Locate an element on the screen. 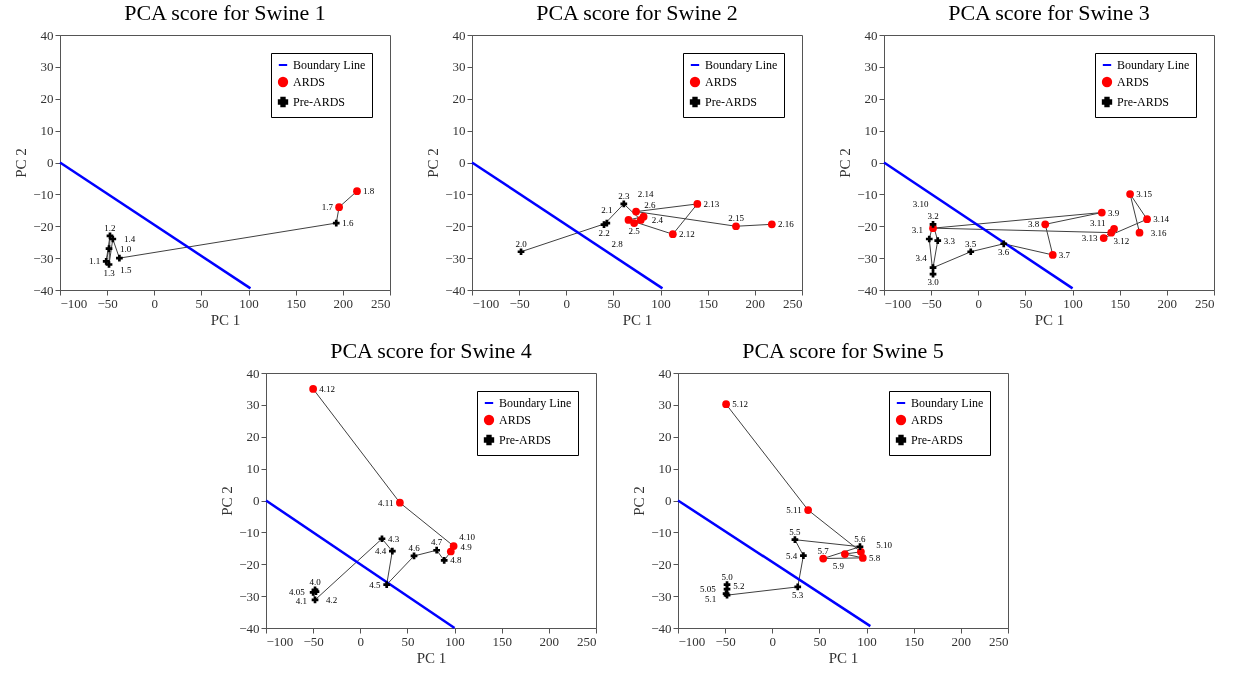 The image size is (1252, 685). annotation: 3.0 is located at coordinates (933, 282).